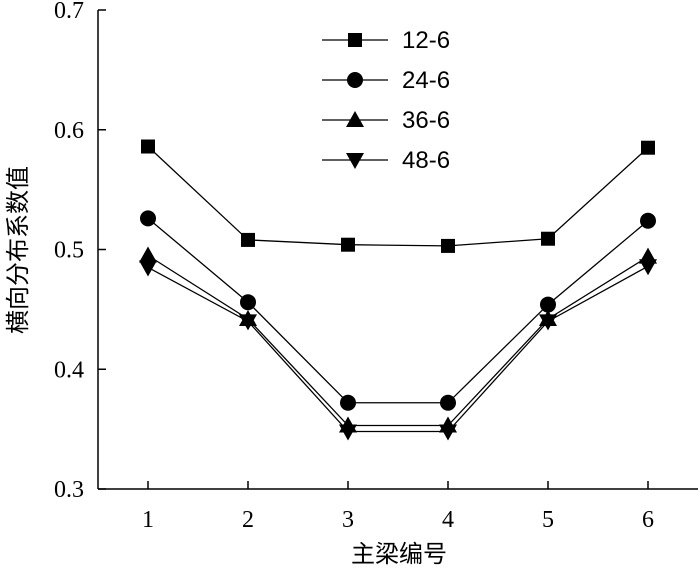 This screenshot has height=572, width=700. What do you see at coordinates (355, 119) in the screenshot?
I see `legend-marker-triangle-up` at bounding box center [355, 119].